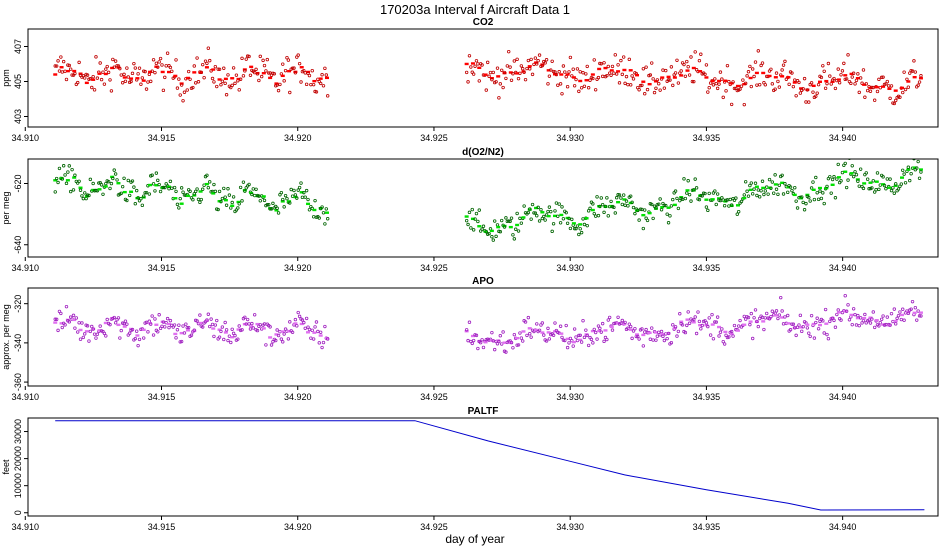 This screenshot has width=950, height=550. I want to click on y-tick-label: -620, so click(18, 183).